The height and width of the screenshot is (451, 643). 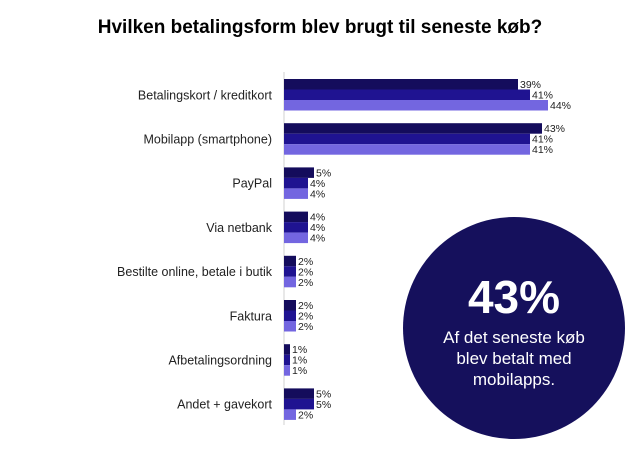 I want to click on category-label: Afbetalingsordning, so click(x=220, y=360).